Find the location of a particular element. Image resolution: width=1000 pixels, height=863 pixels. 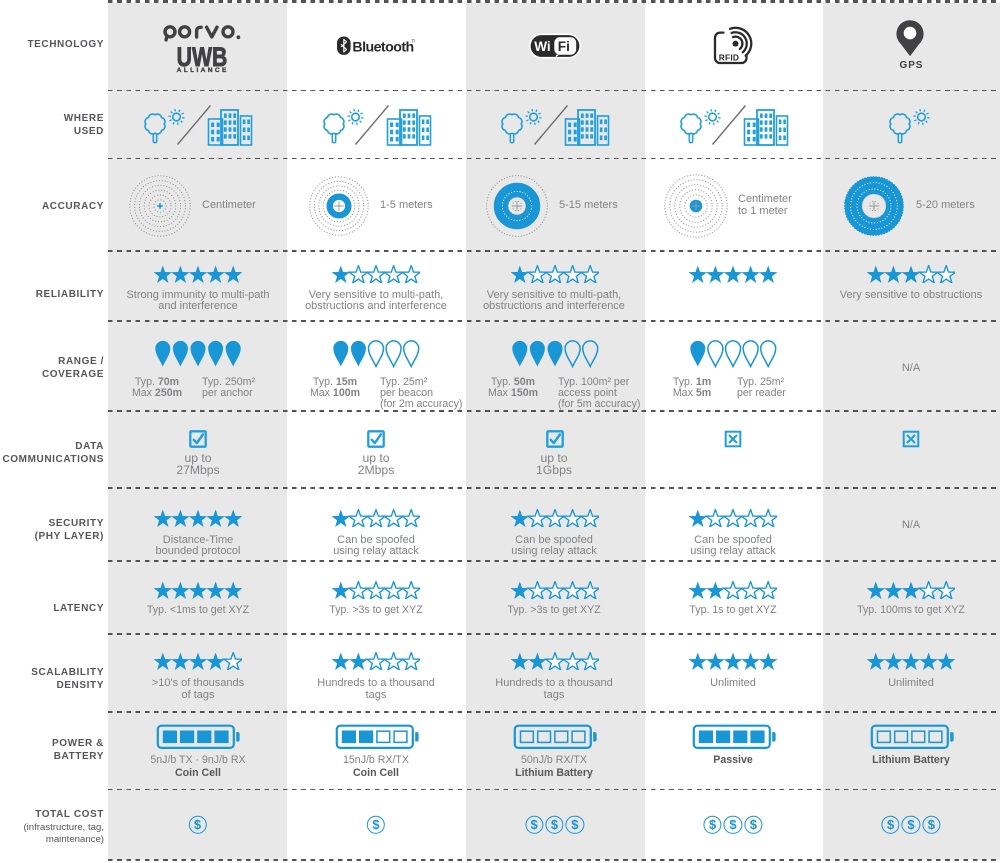

svg-text: Bluetooth is located at coordinates (382, 47).